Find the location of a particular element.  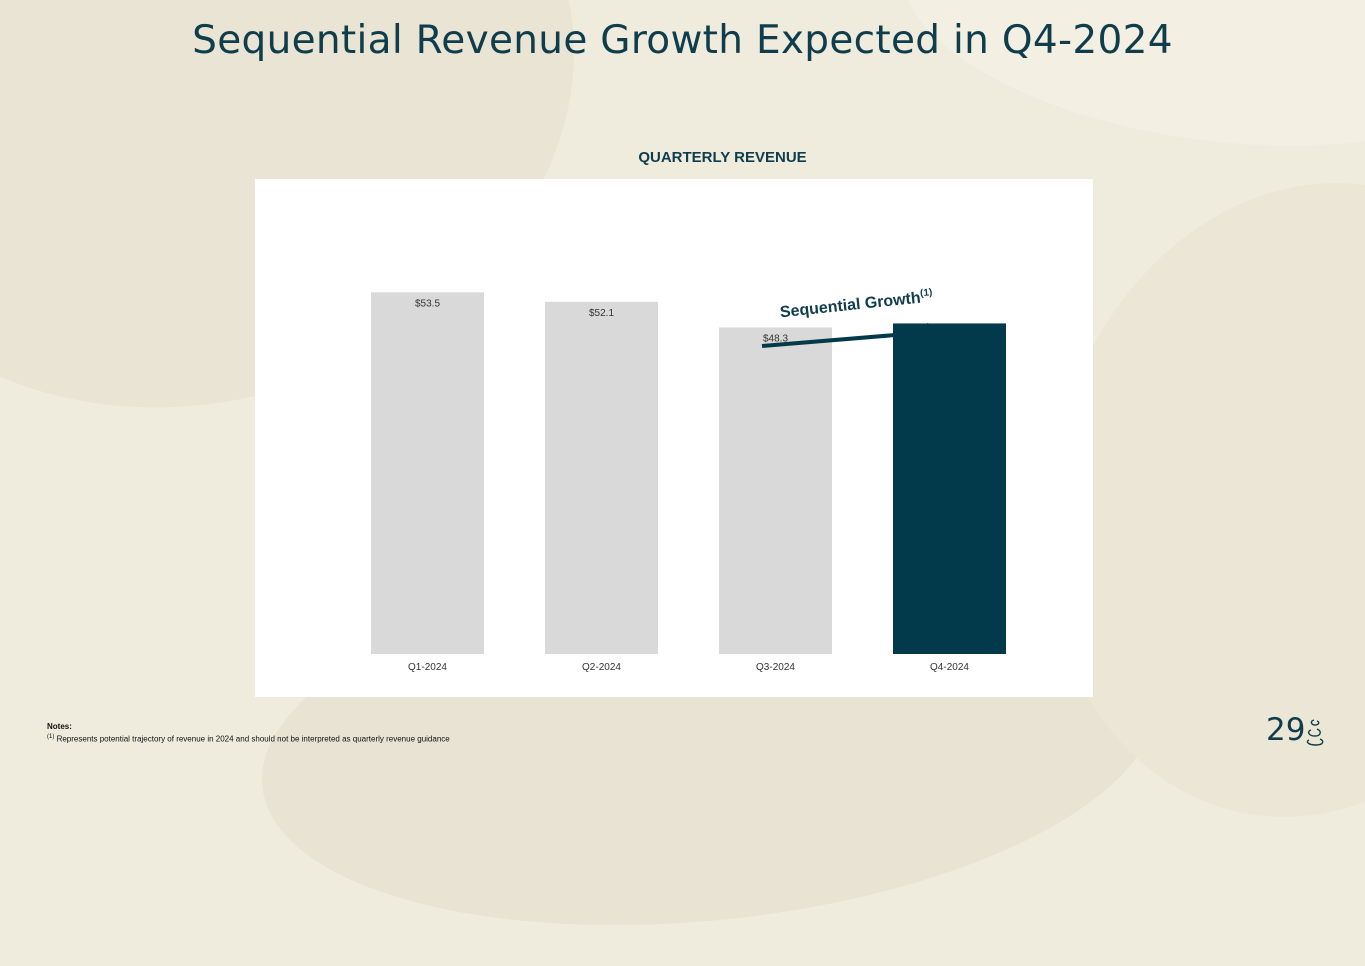

footnote-marker: (1) is located at coordinates (51, 737).